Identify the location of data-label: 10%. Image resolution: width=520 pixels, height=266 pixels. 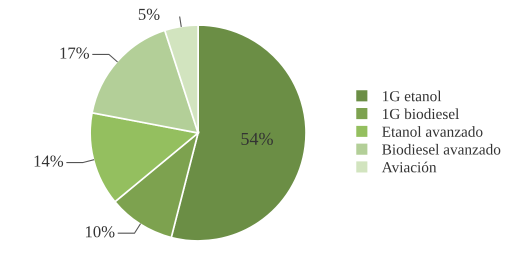
(100, 232).